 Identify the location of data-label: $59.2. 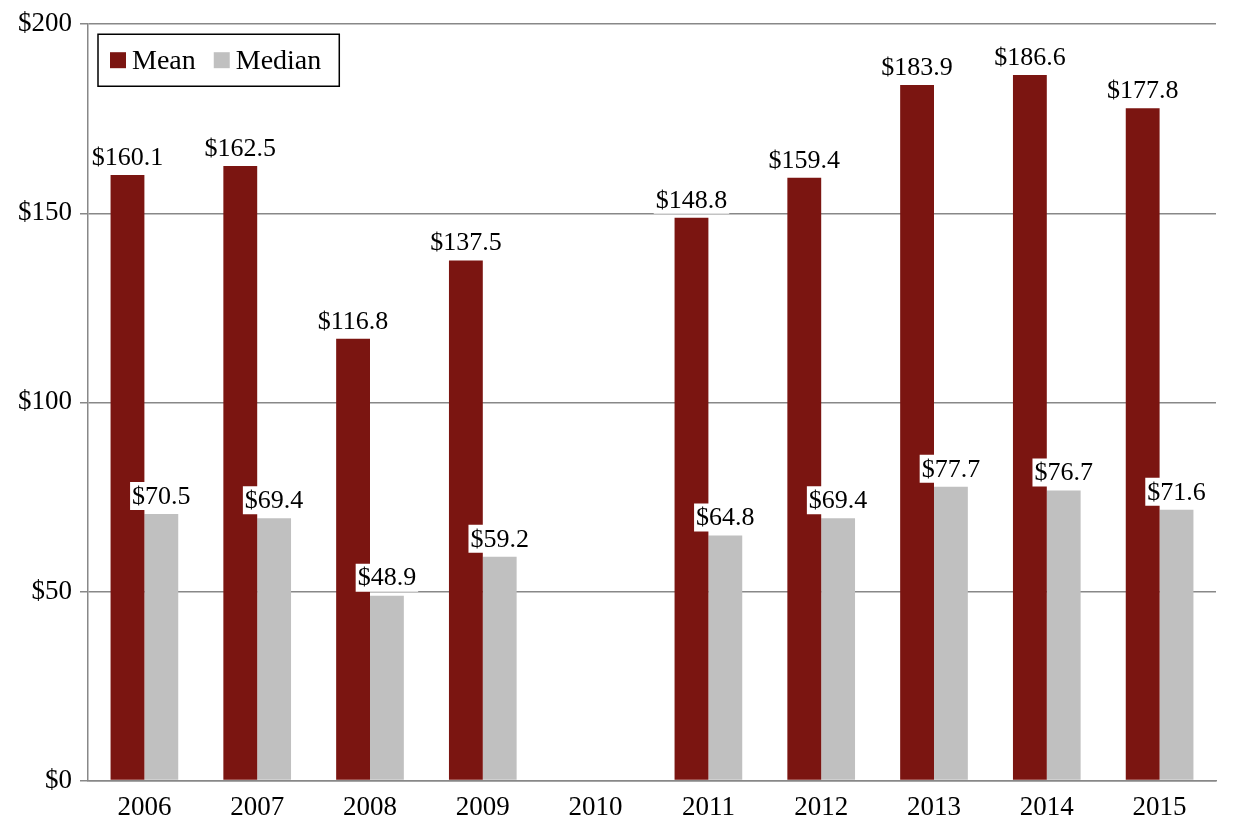
(499, 538).